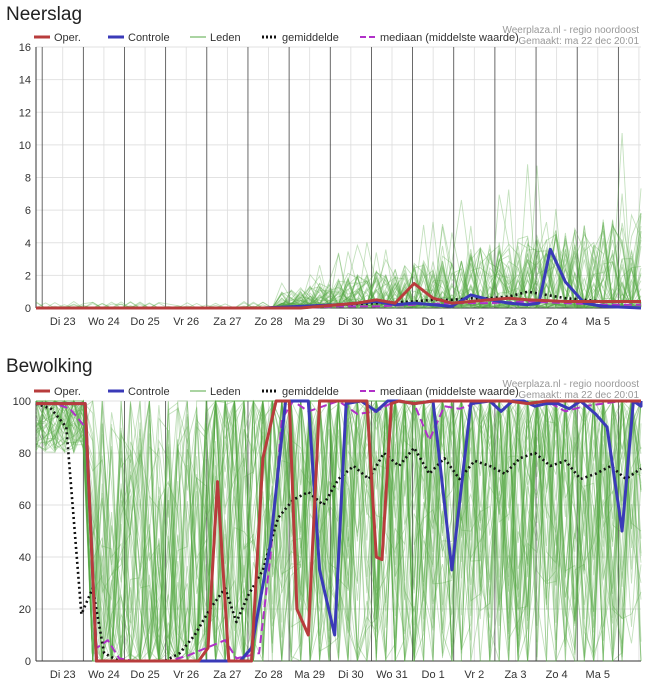  Describe the element at coordinates (25, 610) in the screenshot. I see `y-tick-label: 20` at that location.